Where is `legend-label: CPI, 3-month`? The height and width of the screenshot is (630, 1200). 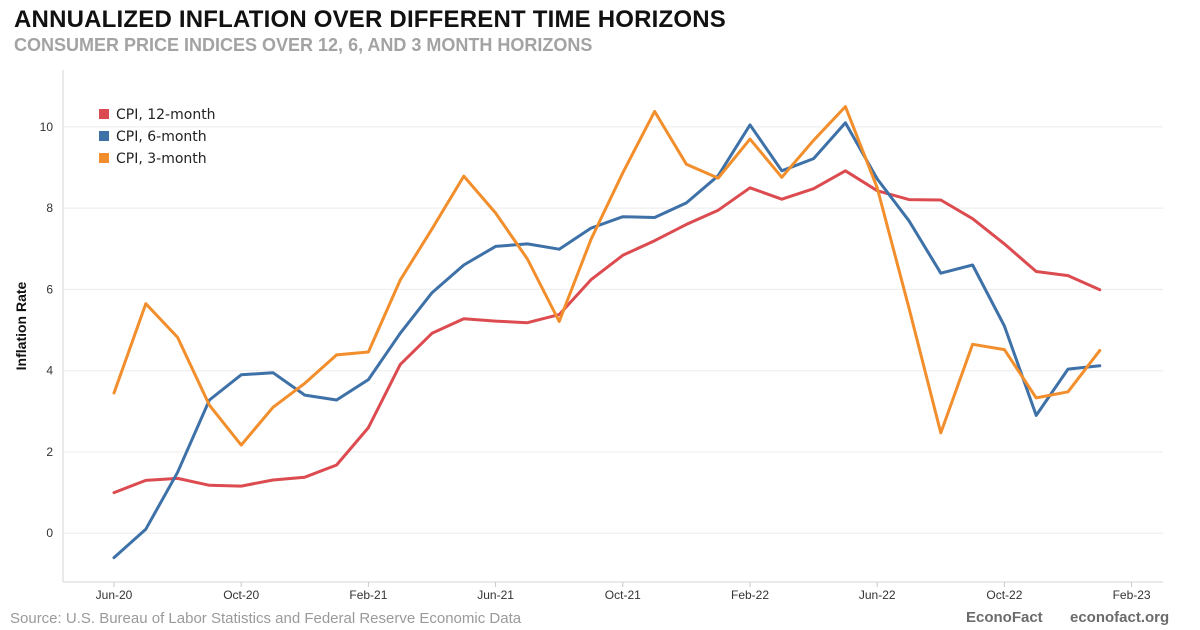
legend-label: CPI, 3-month is located at coordinates (161, 159).